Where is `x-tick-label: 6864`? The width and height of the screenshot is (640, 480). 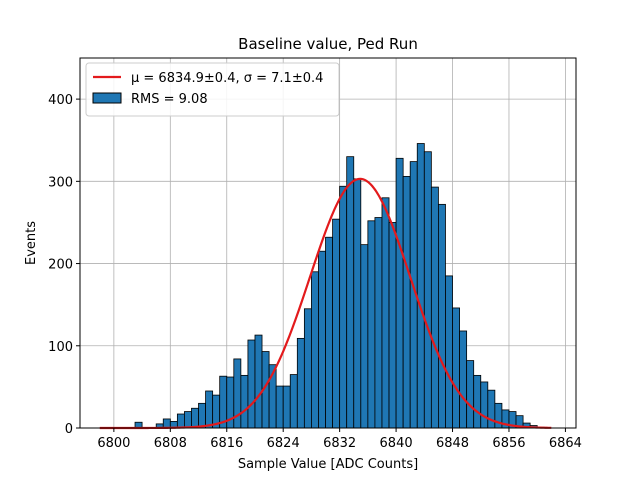 x-tick-label: 6864 is located at coordinates (565, 443).